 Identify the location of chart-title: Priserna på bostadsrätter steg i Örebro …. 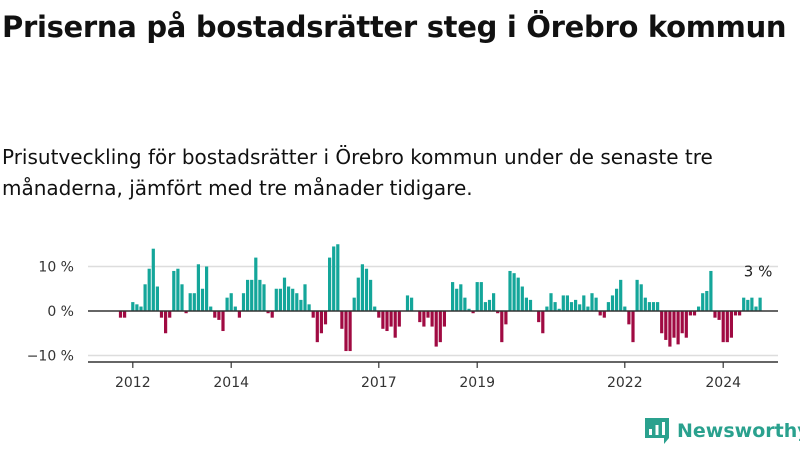
(394, 27).